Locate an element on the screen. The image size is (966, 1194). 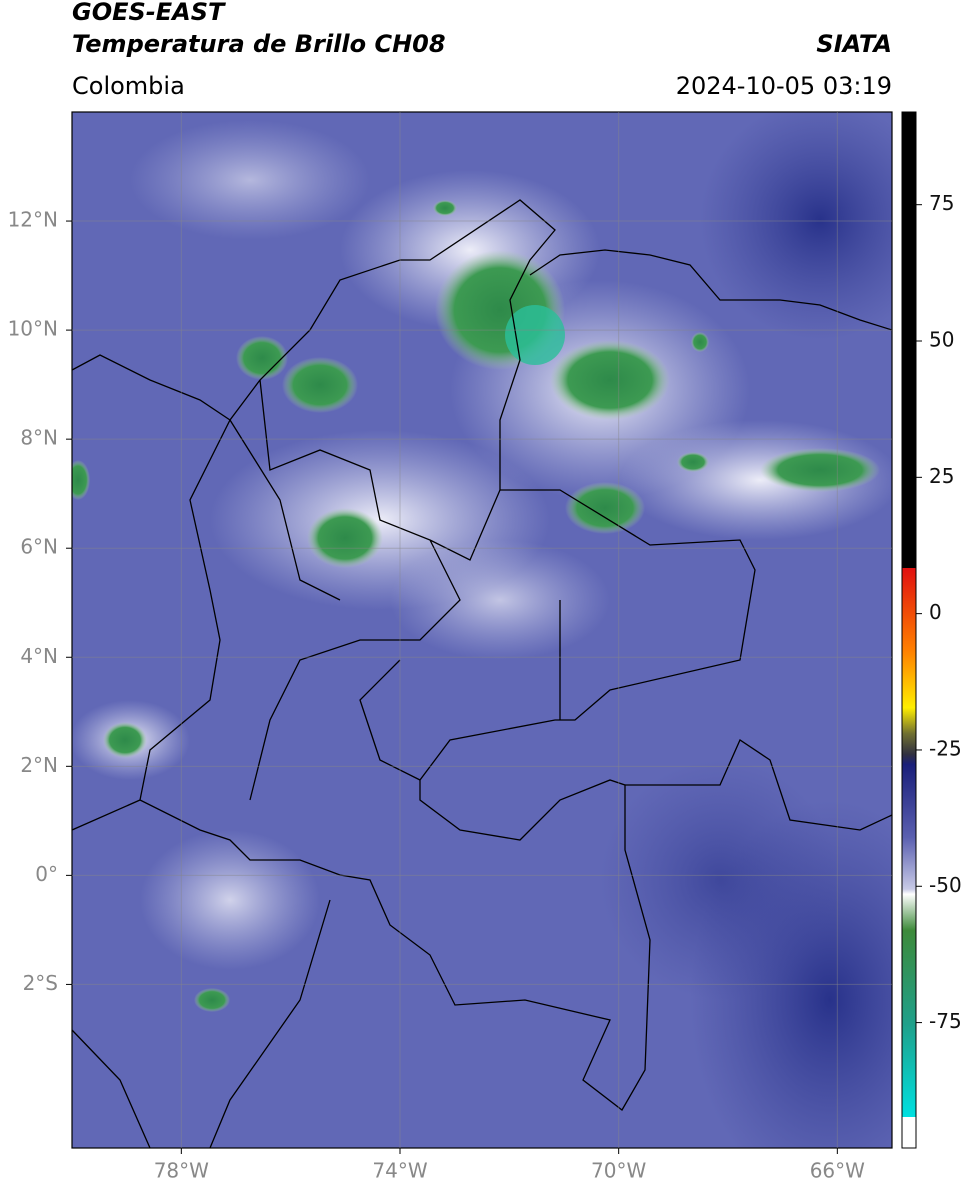
y-tick-label: 10°N is located at coordinates (33, 329).